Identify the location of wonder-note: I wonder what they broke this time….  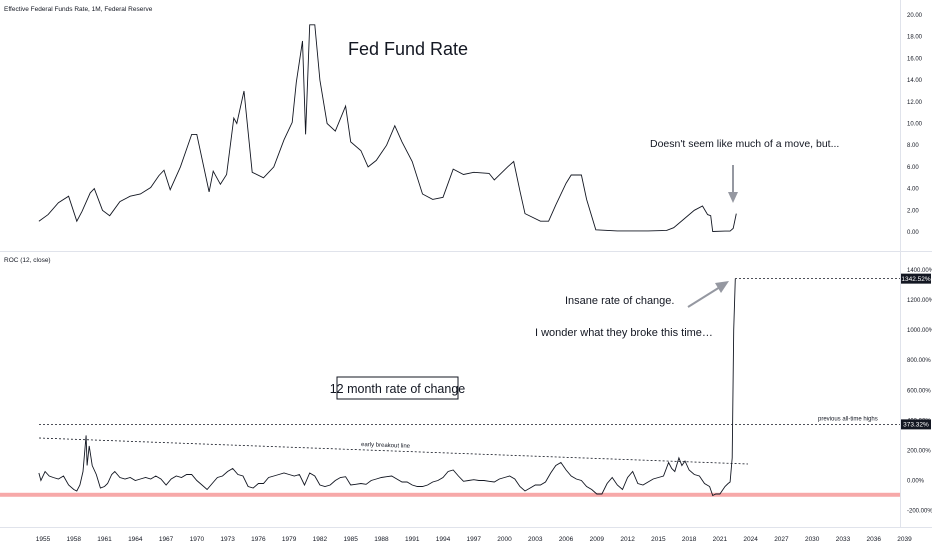
(624, 333).